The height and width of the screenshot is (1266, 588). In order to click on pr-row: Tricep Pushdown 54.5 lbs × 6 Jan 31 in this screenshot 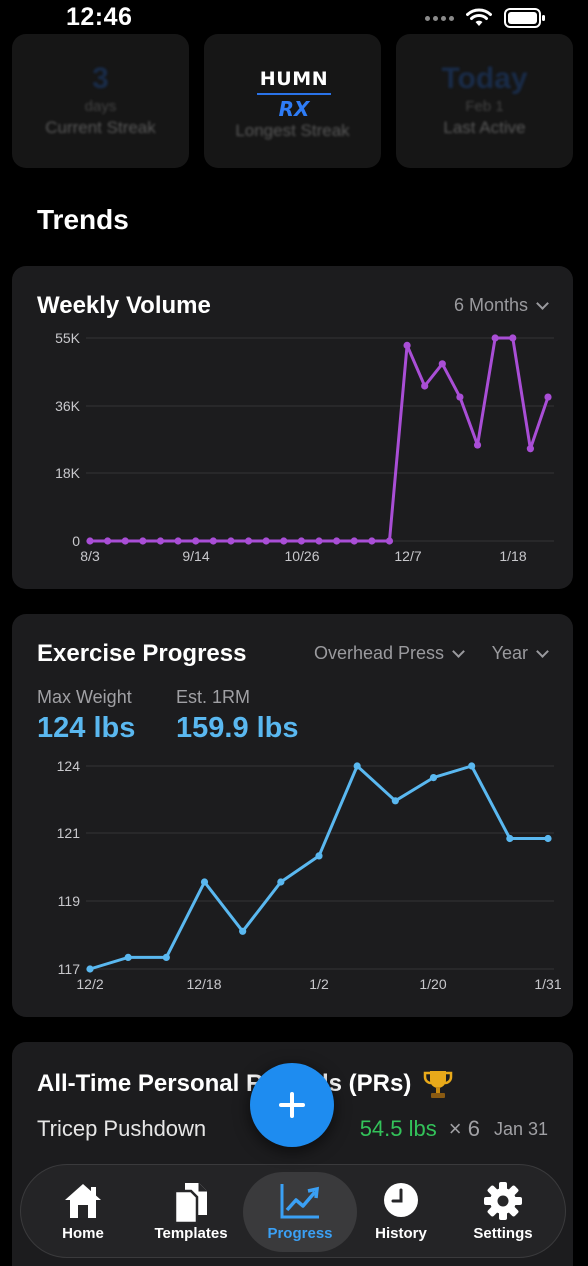, I will do `click(292, 1129)`.